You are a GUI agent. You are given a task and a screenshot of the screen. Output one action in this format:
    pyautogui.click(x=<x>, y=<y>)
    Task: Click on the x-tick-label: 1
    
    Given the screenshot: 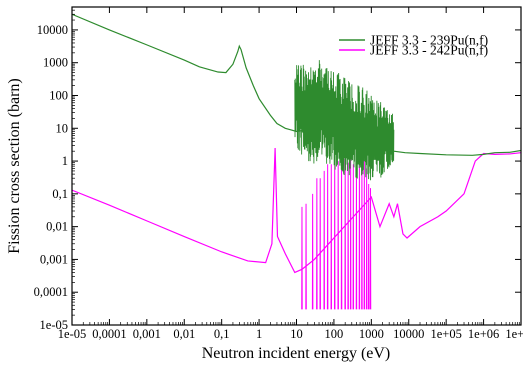 What is the action you would take?
    pyautogui.click(x=259, y=334)
    